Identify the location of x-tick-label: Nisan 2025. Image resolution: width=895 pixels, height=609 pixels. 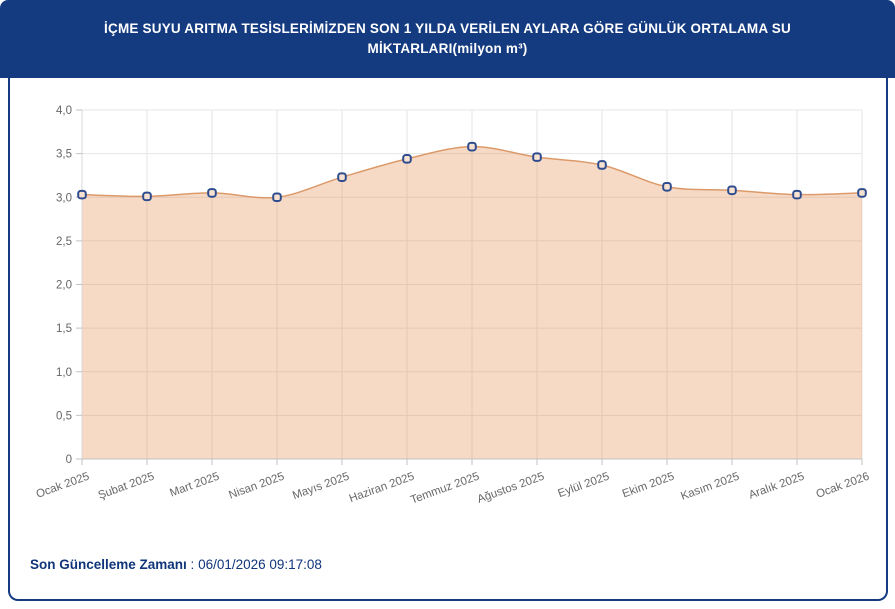
(256, 486).